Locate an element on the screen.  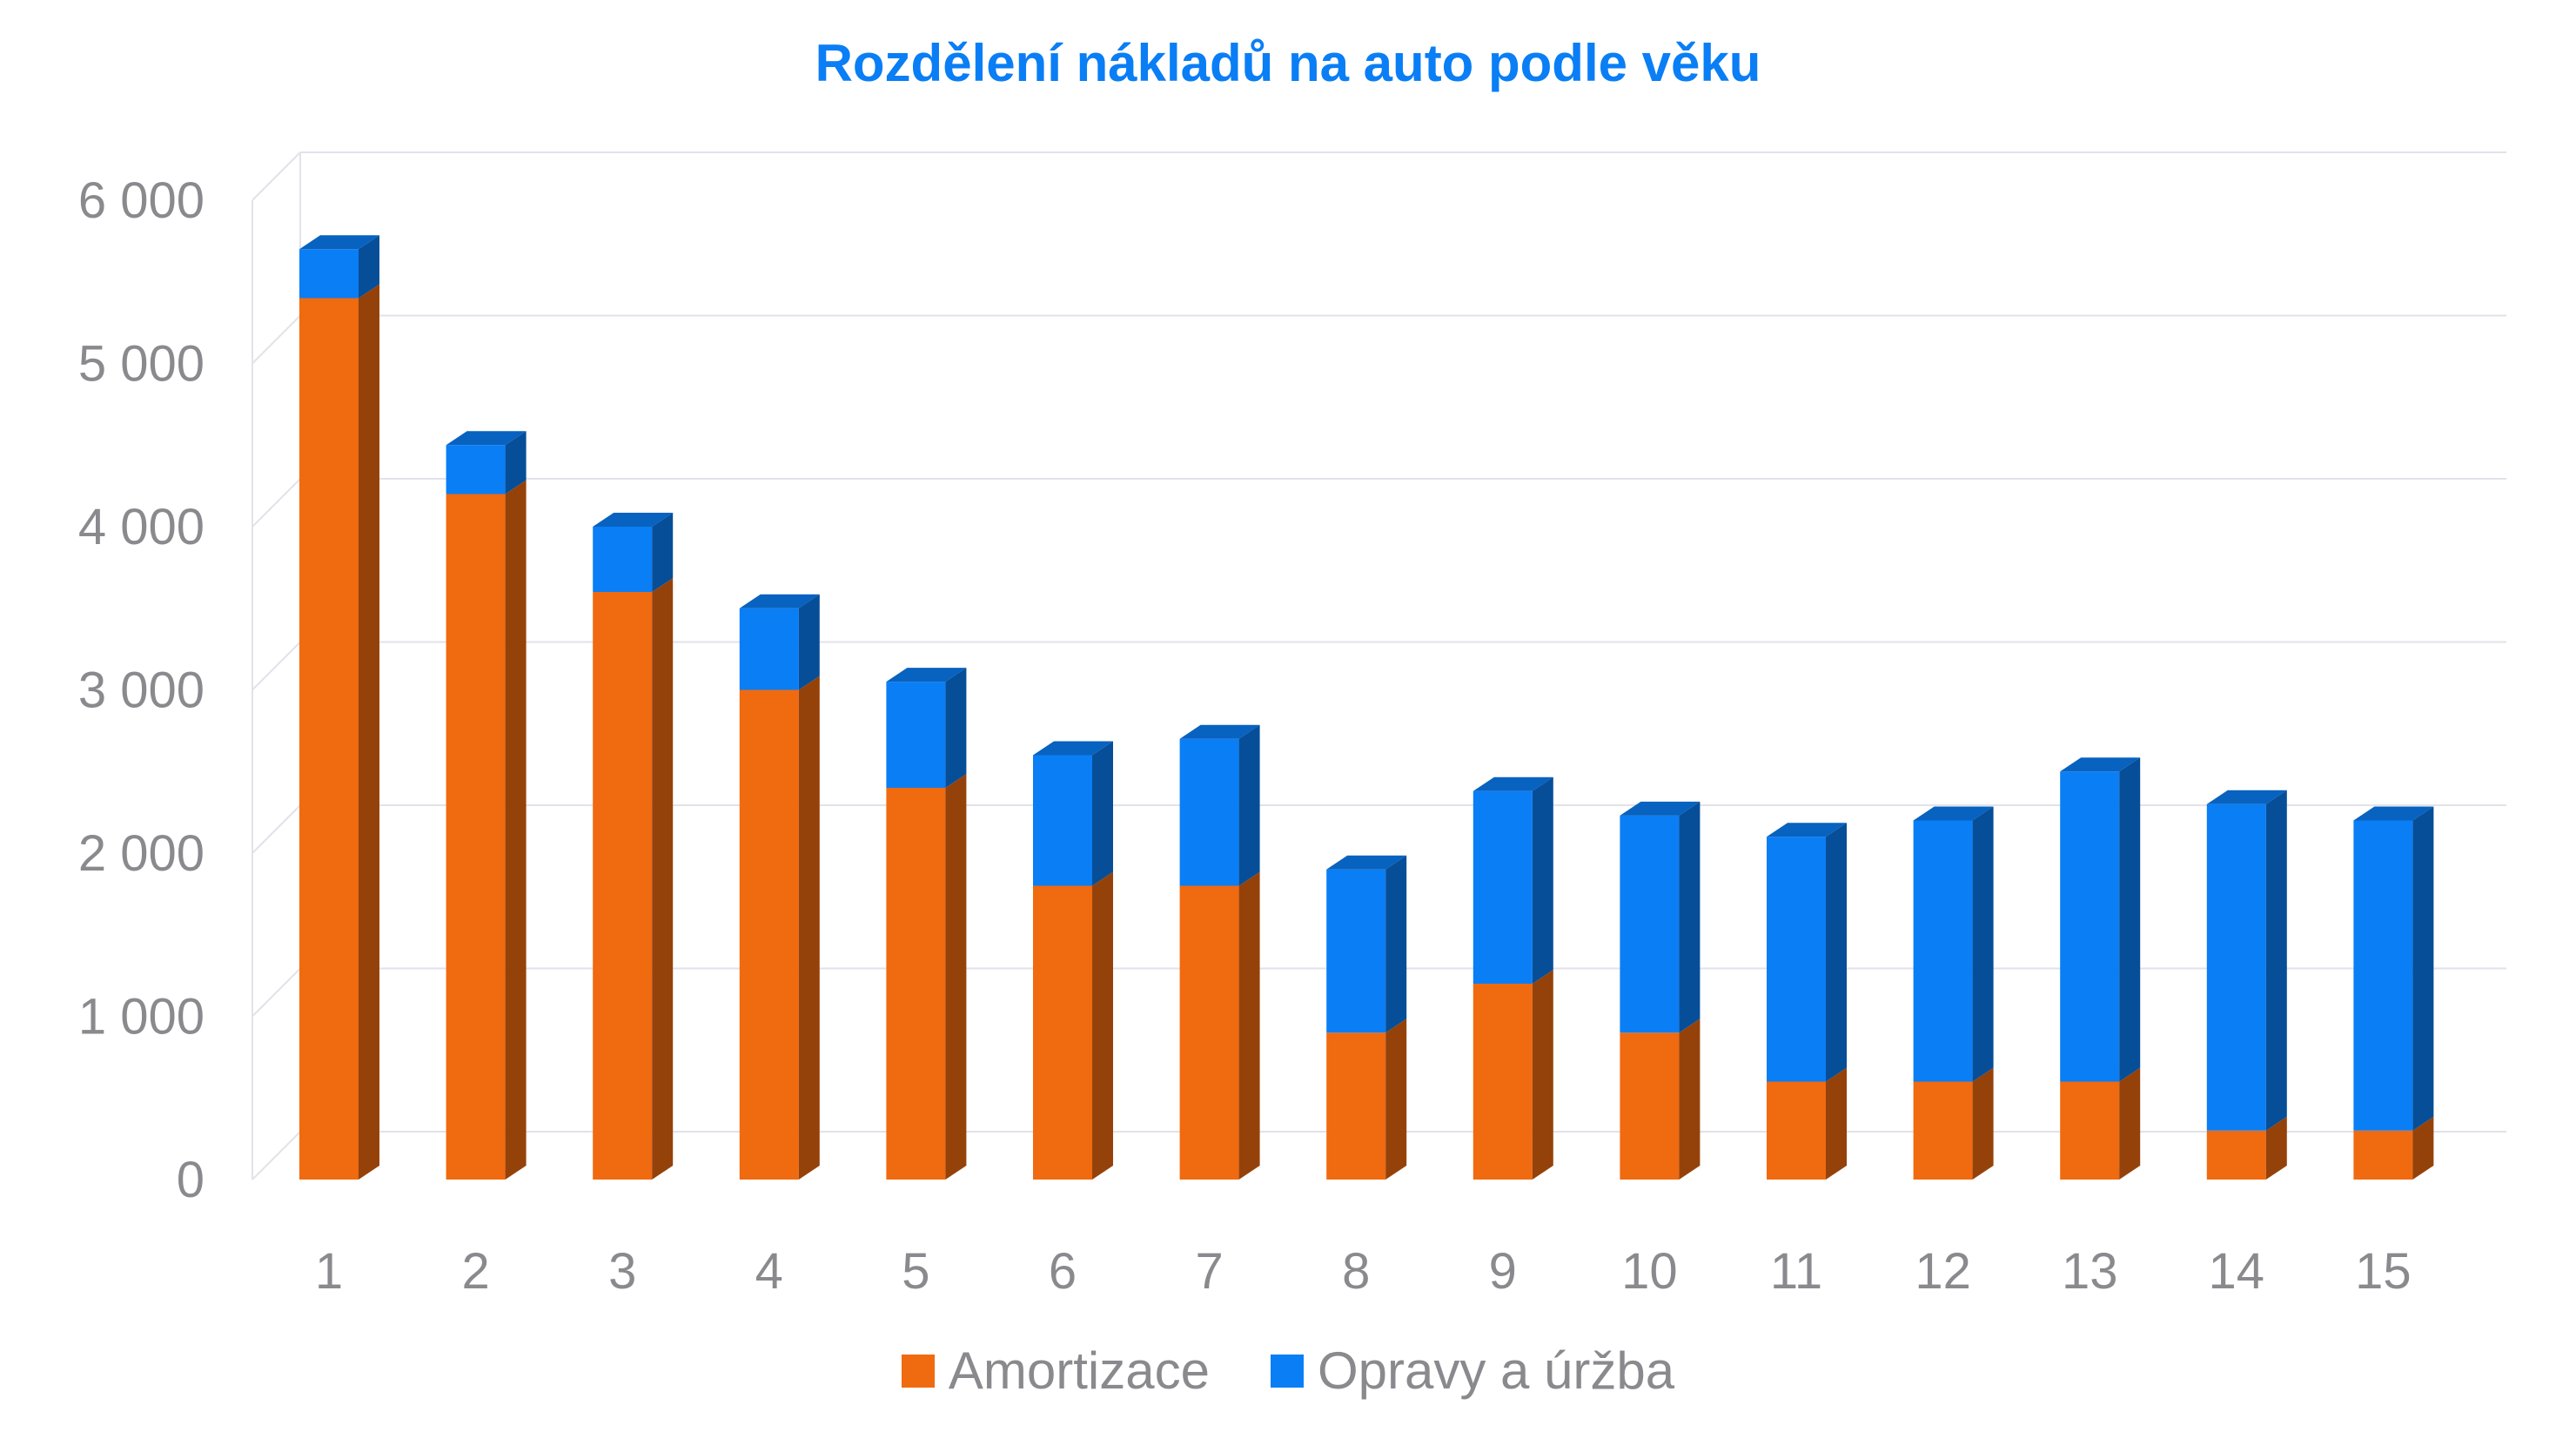
chart-title: Rozdělení nákladů na auto podle věku is located at coordinates (1288, 63).